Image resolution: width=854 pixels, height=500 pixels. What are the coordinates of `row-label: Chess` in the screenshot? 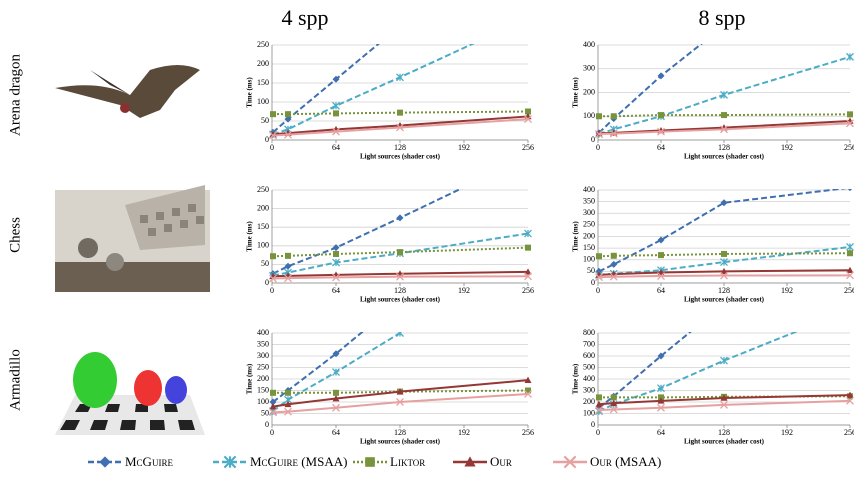 It's located at (15, 235).